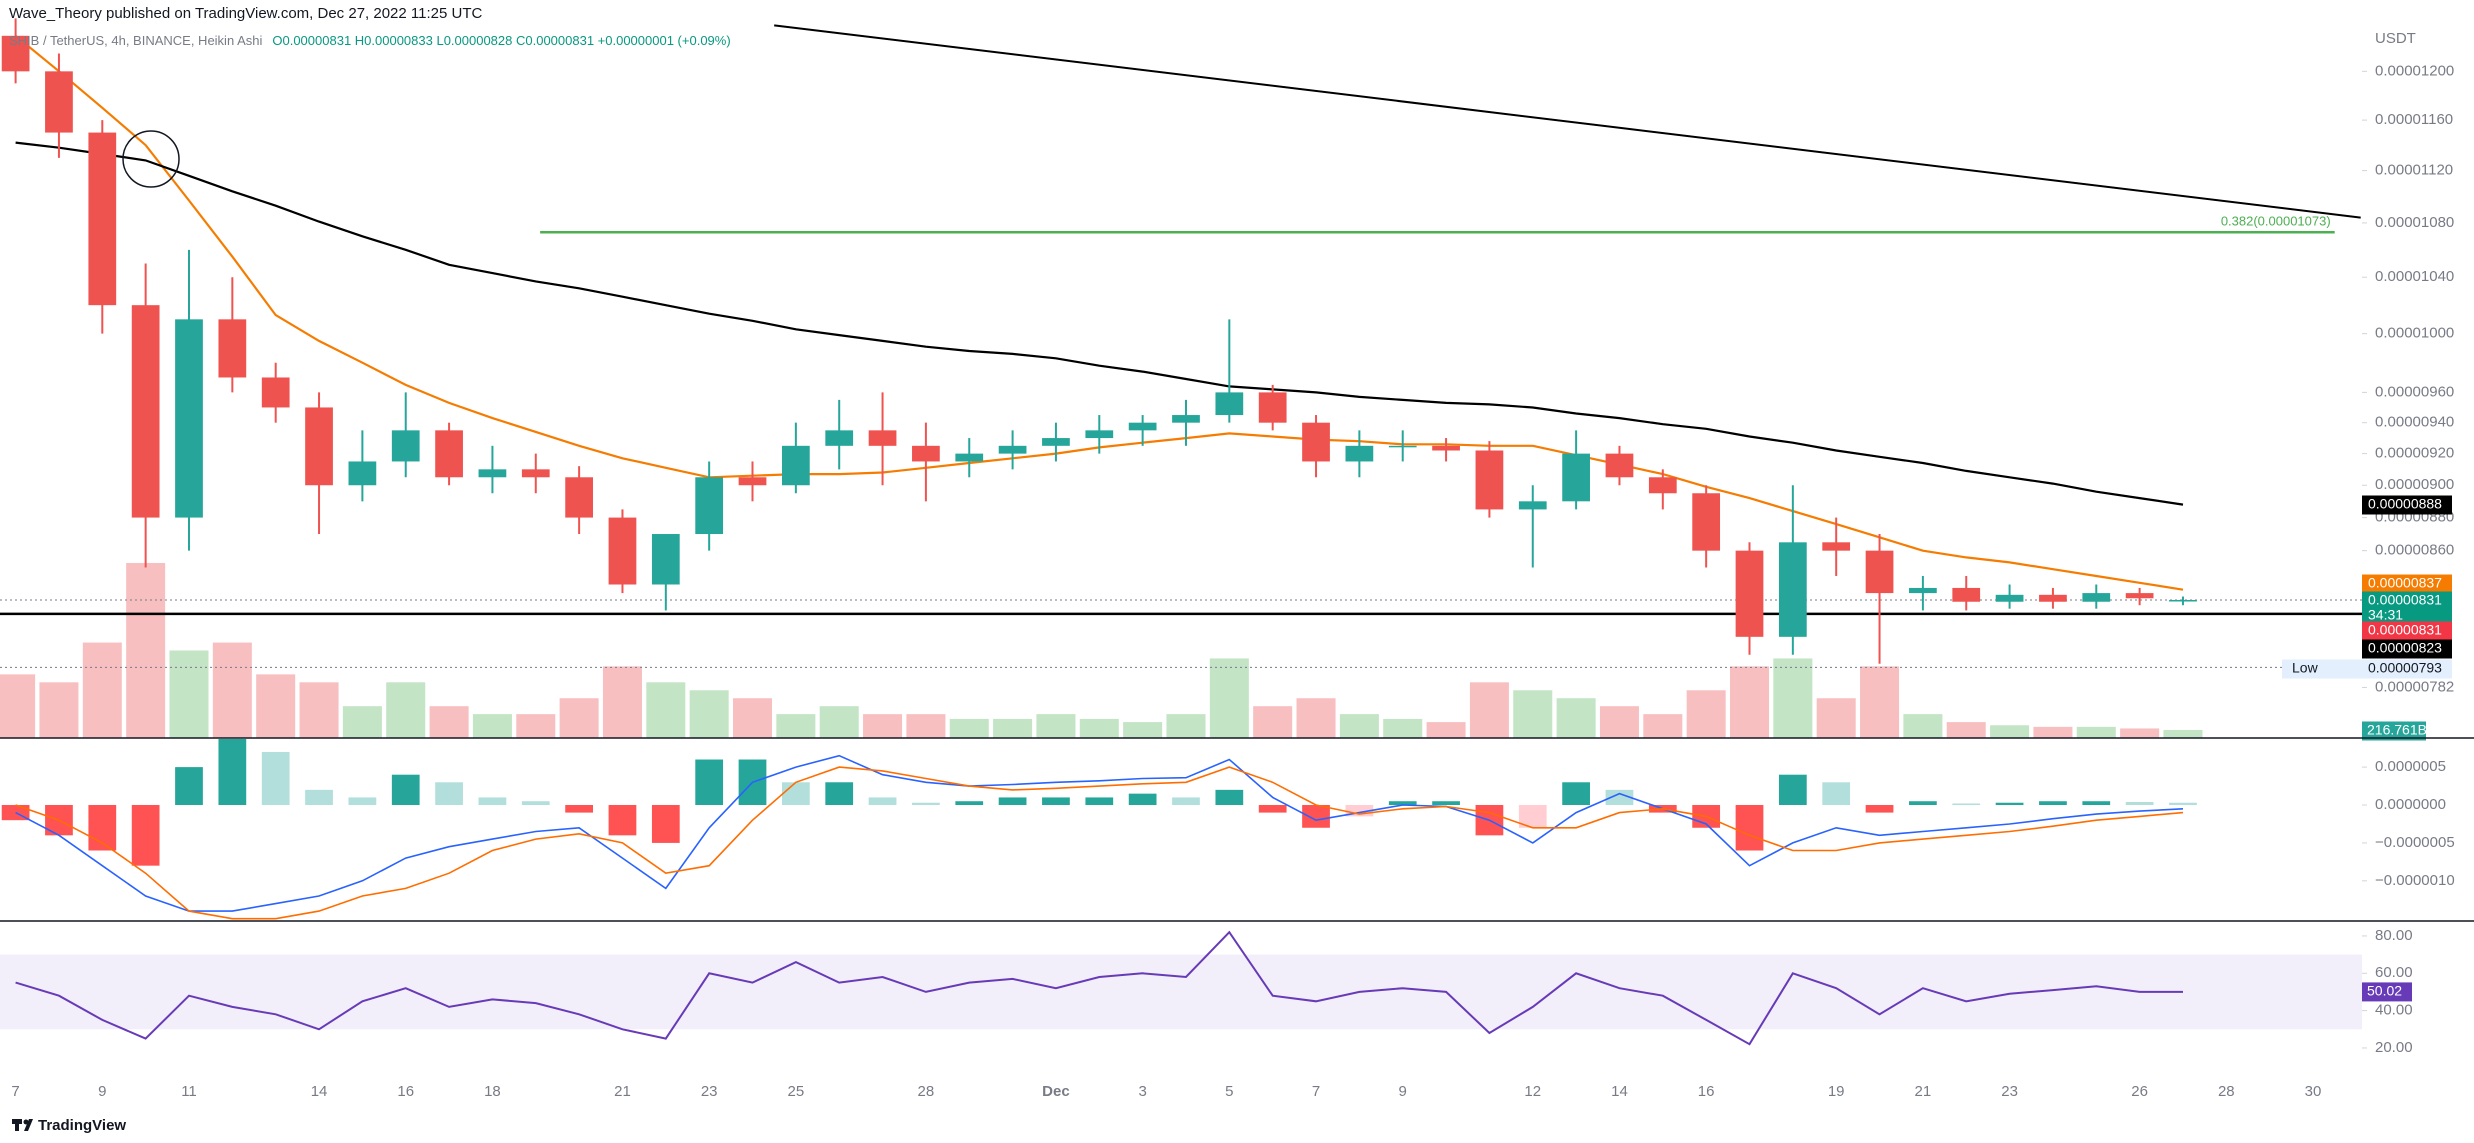 This screenshot has height=1143, width=2474. Describe the element at coordinates (189, 1091) in the screenshot. I see `x-tick-label: 11` at that location.